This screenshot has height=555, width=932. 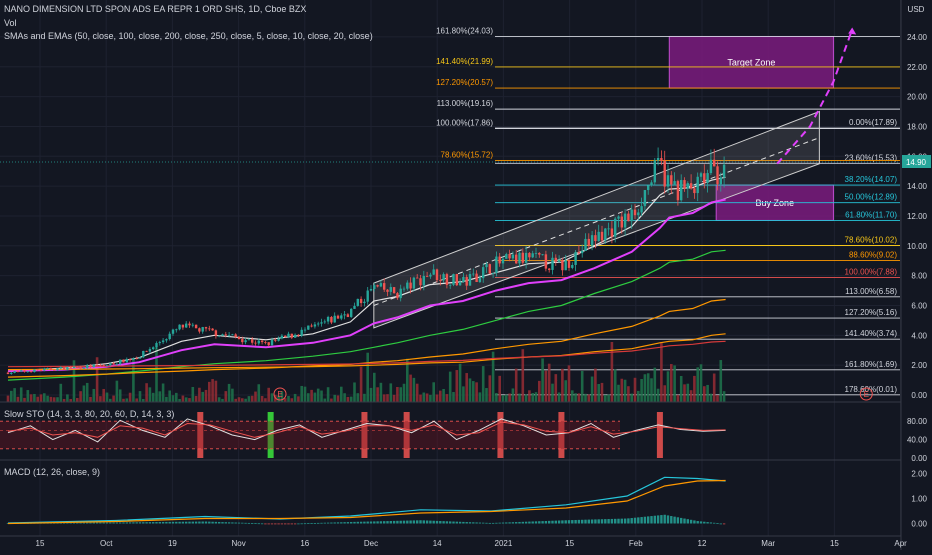 What do you see at coordinates (871, 240) in the screenshot?
I see `fib-level-label: 78.60%(10.02)` at bounding box center [871, 240].